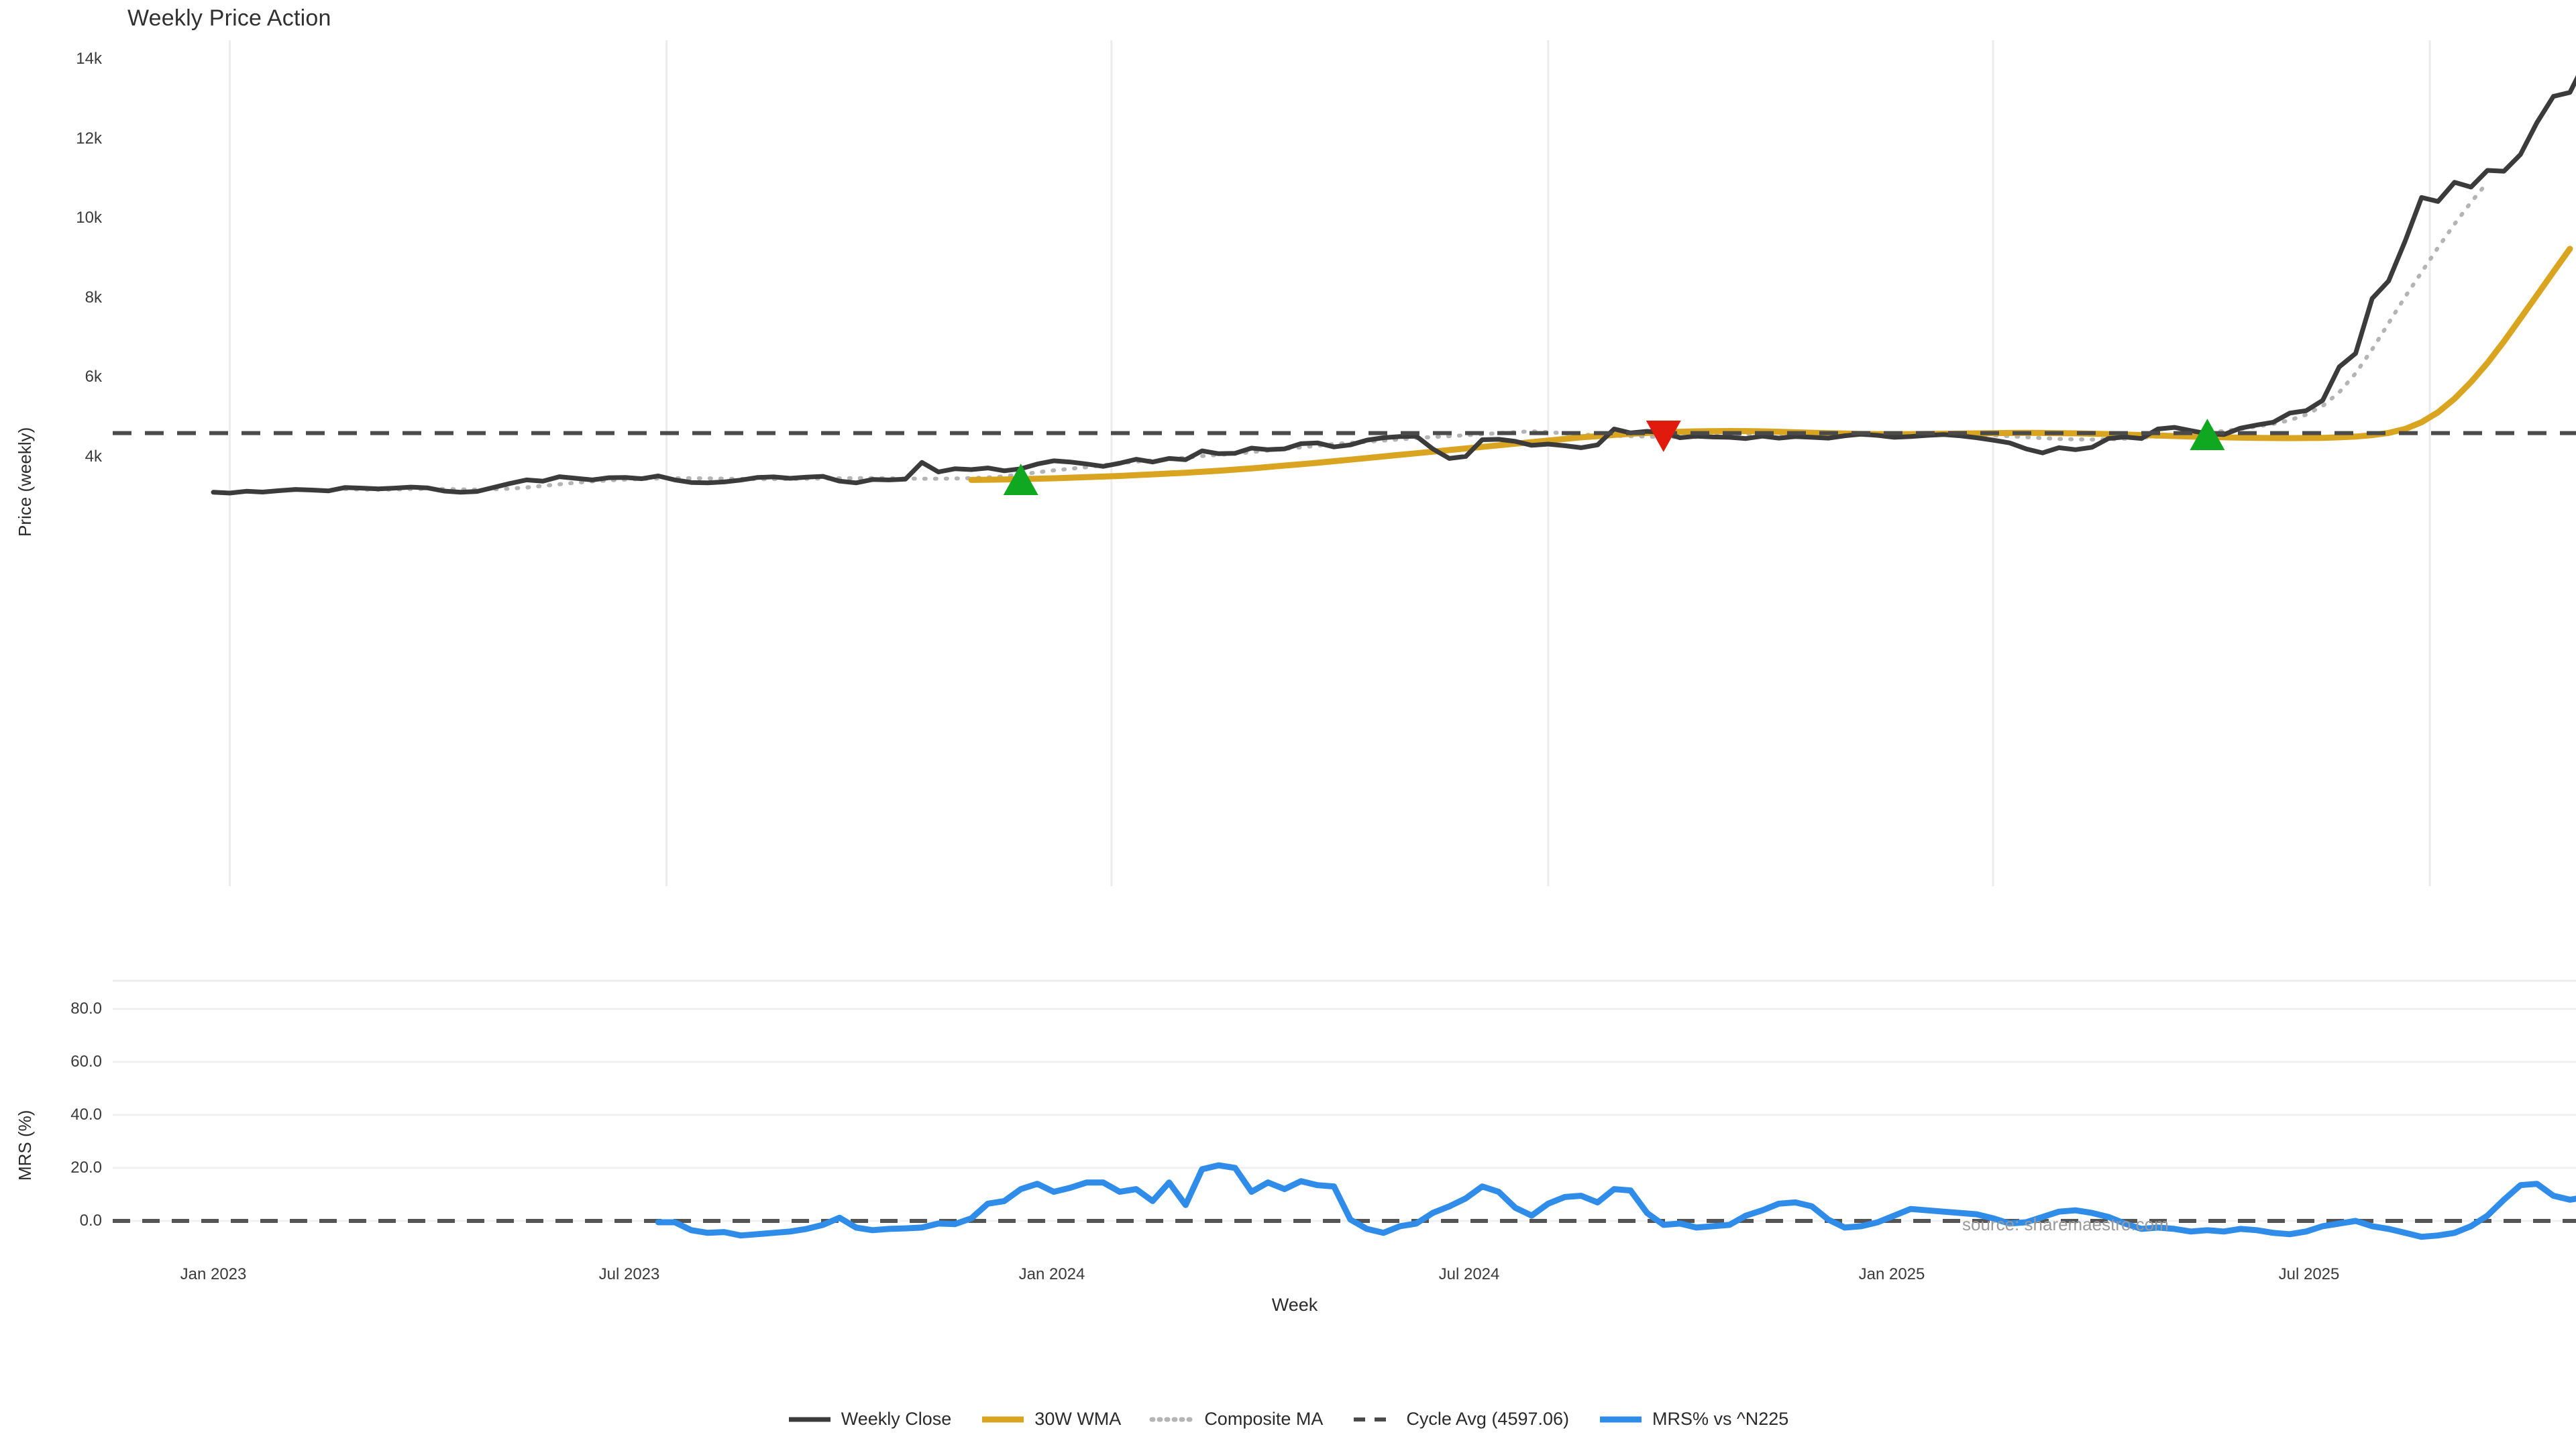 The height and width of the screenshot is (1449, 2576). What do you see at coordinates (2065, 1224) in the screenshot?
I see `source-watermark: source: sharemaestro.com` at bounding box center [2065, 1224].